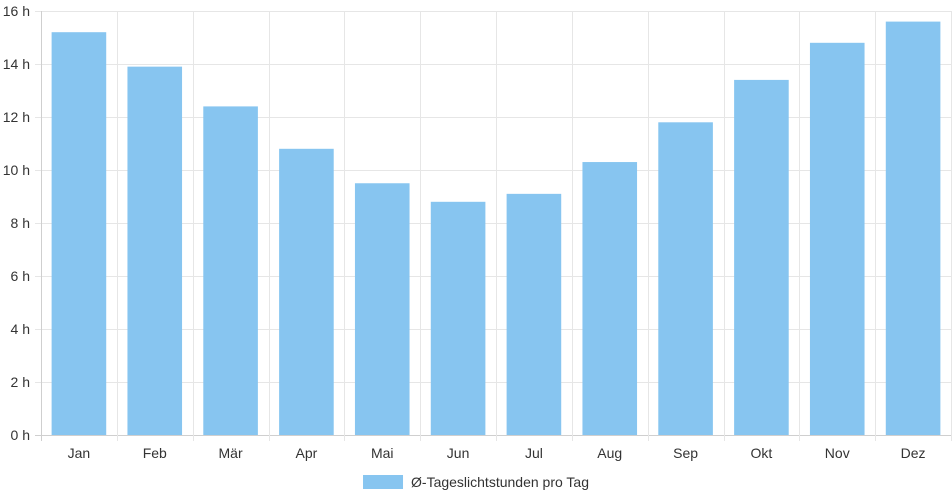  What do you see at coordinates (685, 453) in the screenshot?
I see `x-tick-label: Sep` at bounding box center [685, 453].